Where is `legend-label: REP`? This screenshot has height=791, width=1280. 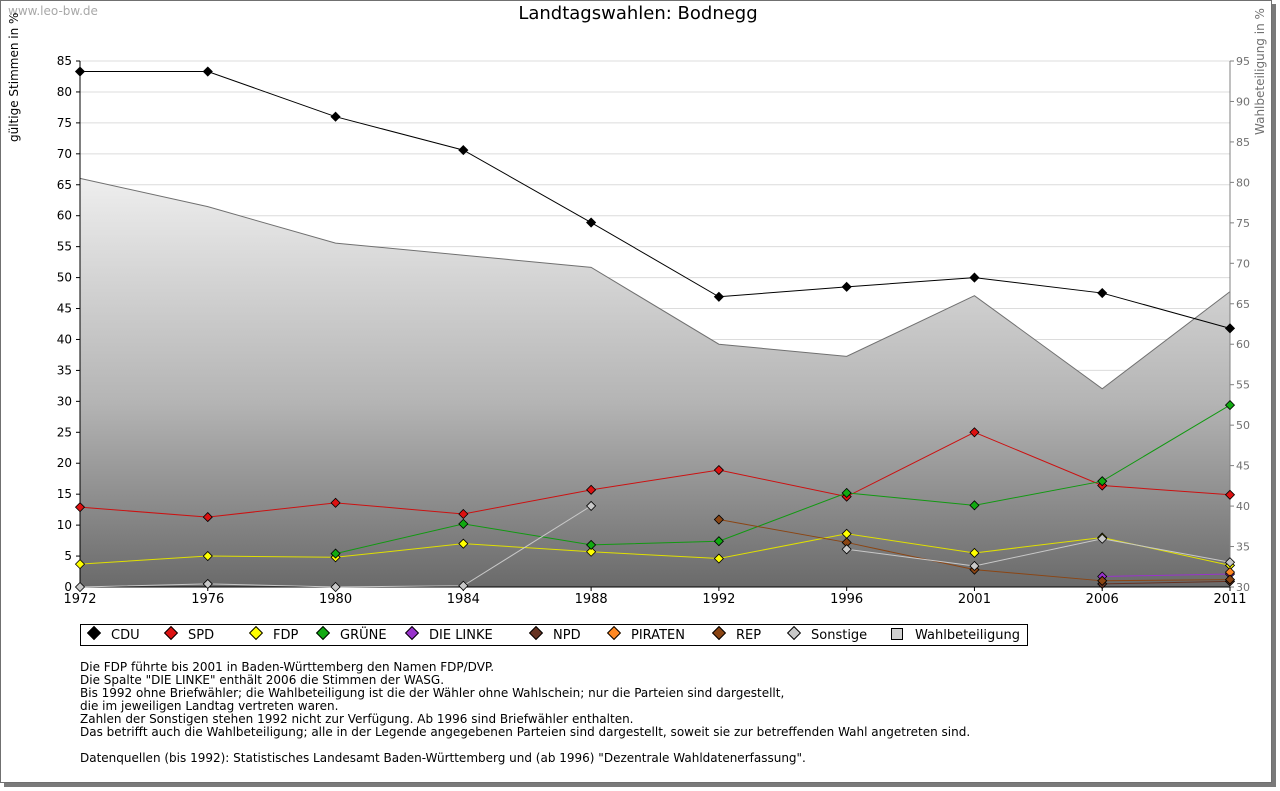
legend-label: REP is located at coordinates (749, 635).